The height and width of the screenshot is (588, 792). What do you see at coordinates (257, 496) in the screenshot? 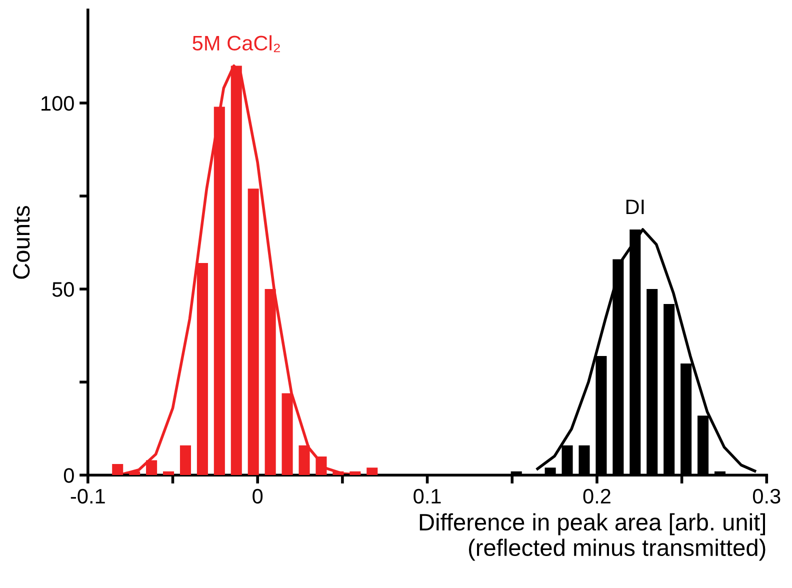
I see `x-tick-label: 0` at bounding box center [257, 496].